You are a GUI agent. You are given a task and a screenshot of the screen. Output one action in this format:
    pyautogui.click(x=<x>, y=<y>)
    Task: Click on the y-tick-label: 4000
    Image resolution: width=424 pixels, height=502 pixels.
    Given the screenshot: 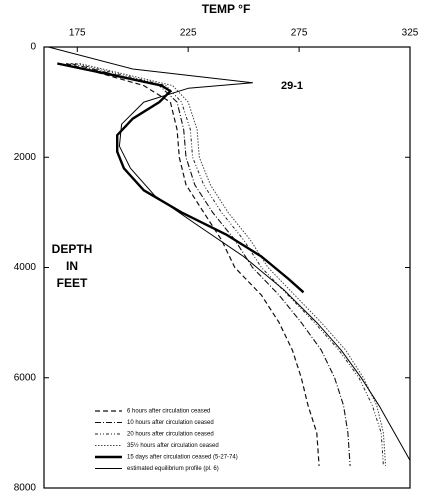 What is the action you would take?
    pyautogui.click(x=25, y=267)
    